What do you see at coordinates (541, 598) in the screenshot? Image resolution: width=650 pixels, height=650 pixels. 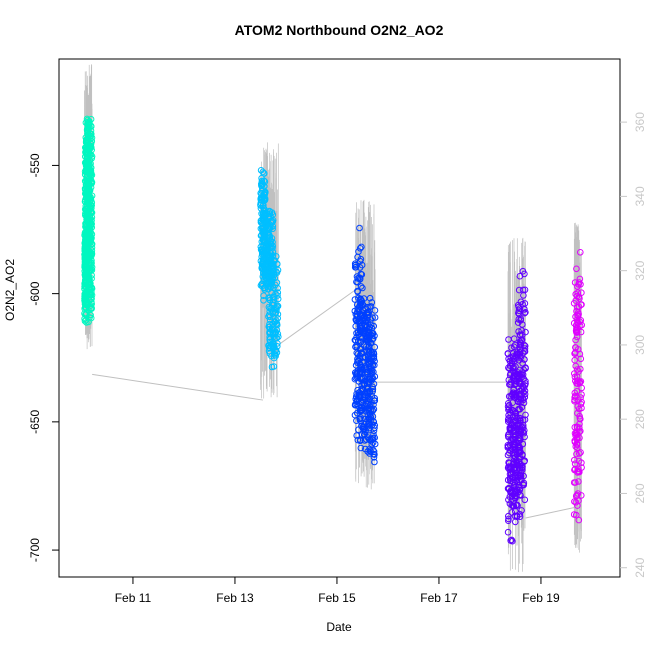 I see `x-tick-label: Feb 19` at bounding box center [541, 598].